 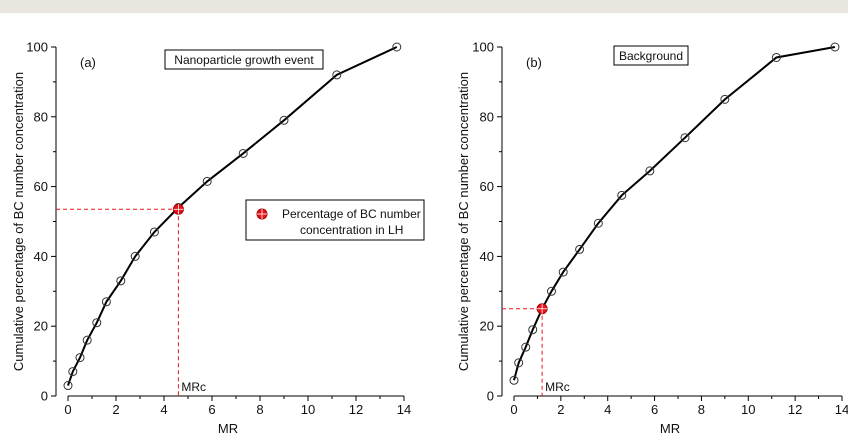 What do you see at coordinates (88, 62) in the screenshot?
I see `panel-label: (a)` at bounding box center [88, 62].